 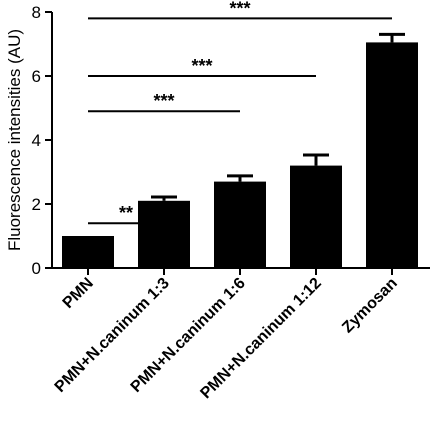 What do you see at coordinates (42, 140) in the screenshot?
I see `y-axis-ticks: 0 2 4 6 8` at bounding box center [42, 140].